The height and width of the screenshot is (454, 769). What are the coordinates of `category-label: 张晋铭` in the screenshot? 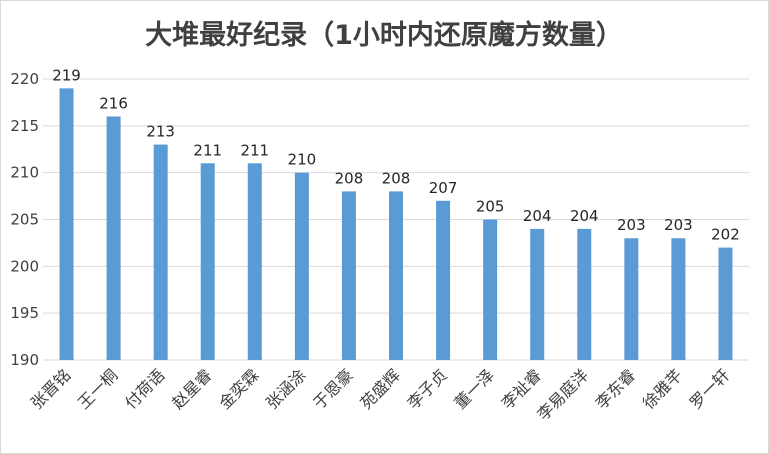 It's located at (50, 388).